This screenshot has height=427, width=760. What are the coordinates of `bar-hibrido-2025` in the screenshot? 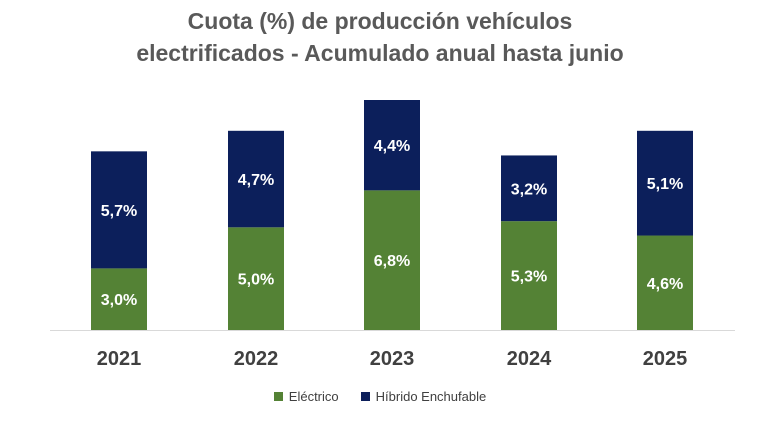 It's located at (665, 183).